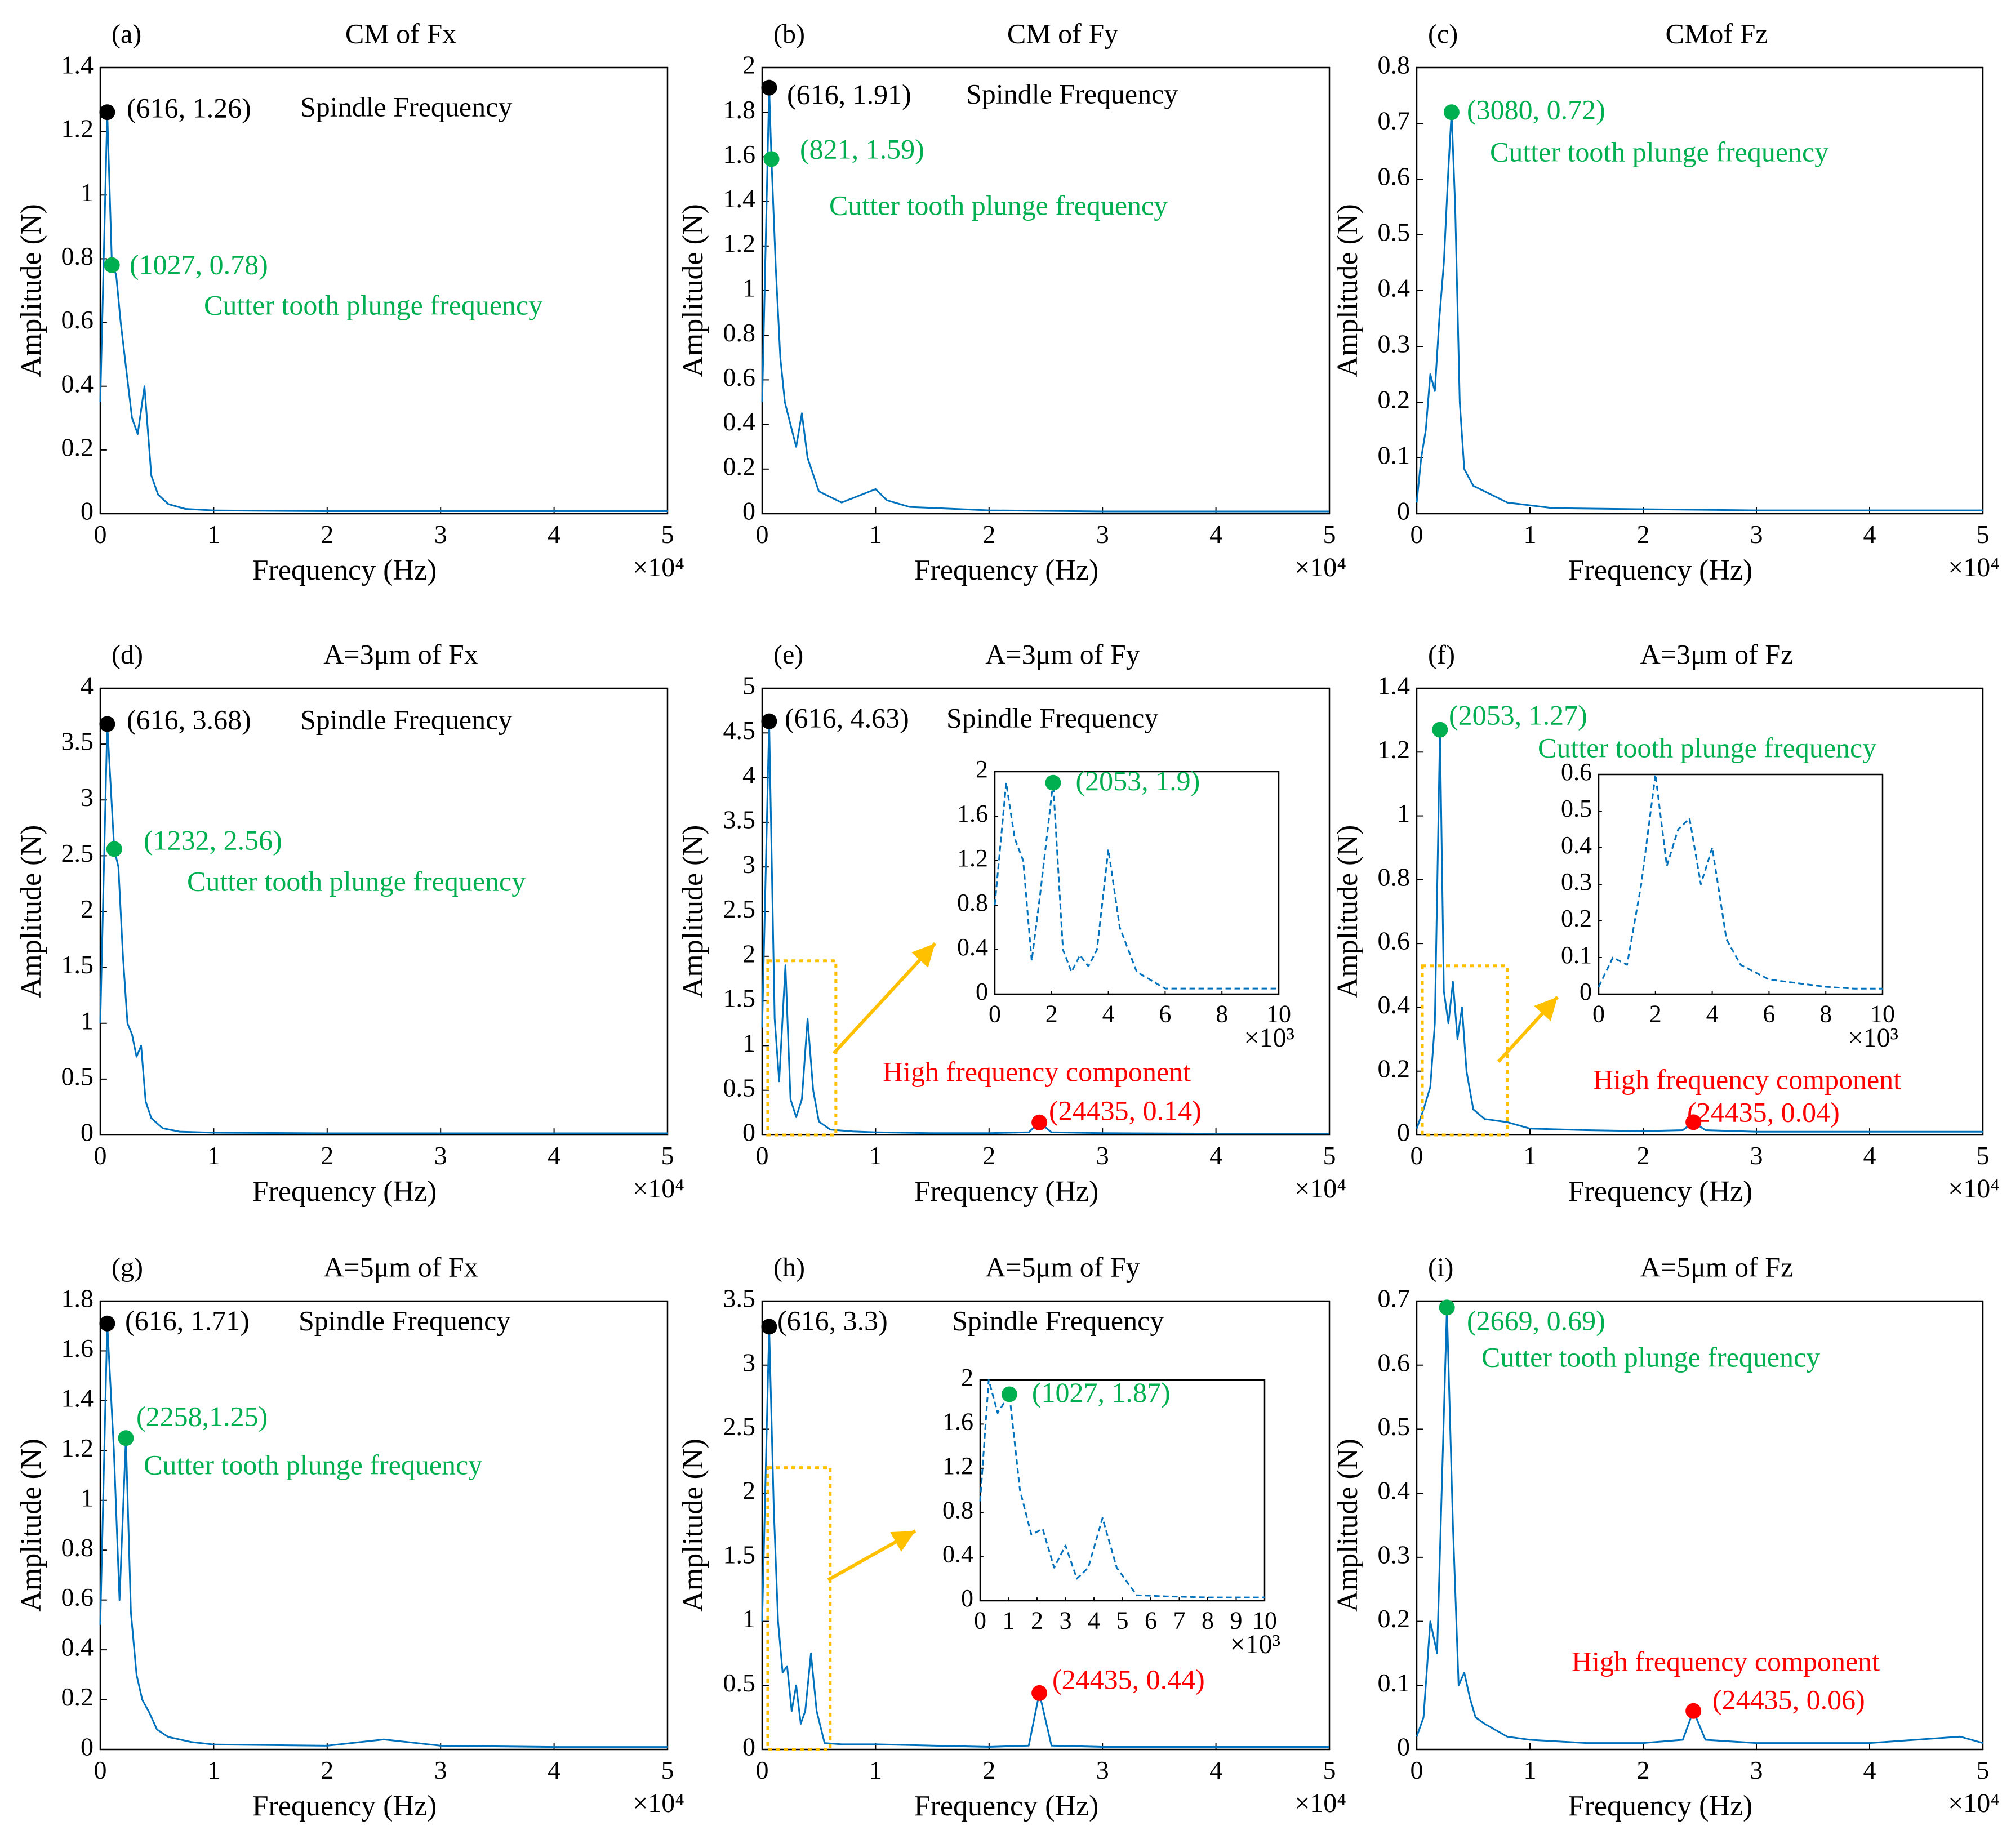 Image resolution: width=2011 pixels, height=1848 pixels. What do you see at coordinates (1440, 1268) in the screenshot?
I see `panel-i-panel-id: (i)` at bounding box center [1440, 1268].